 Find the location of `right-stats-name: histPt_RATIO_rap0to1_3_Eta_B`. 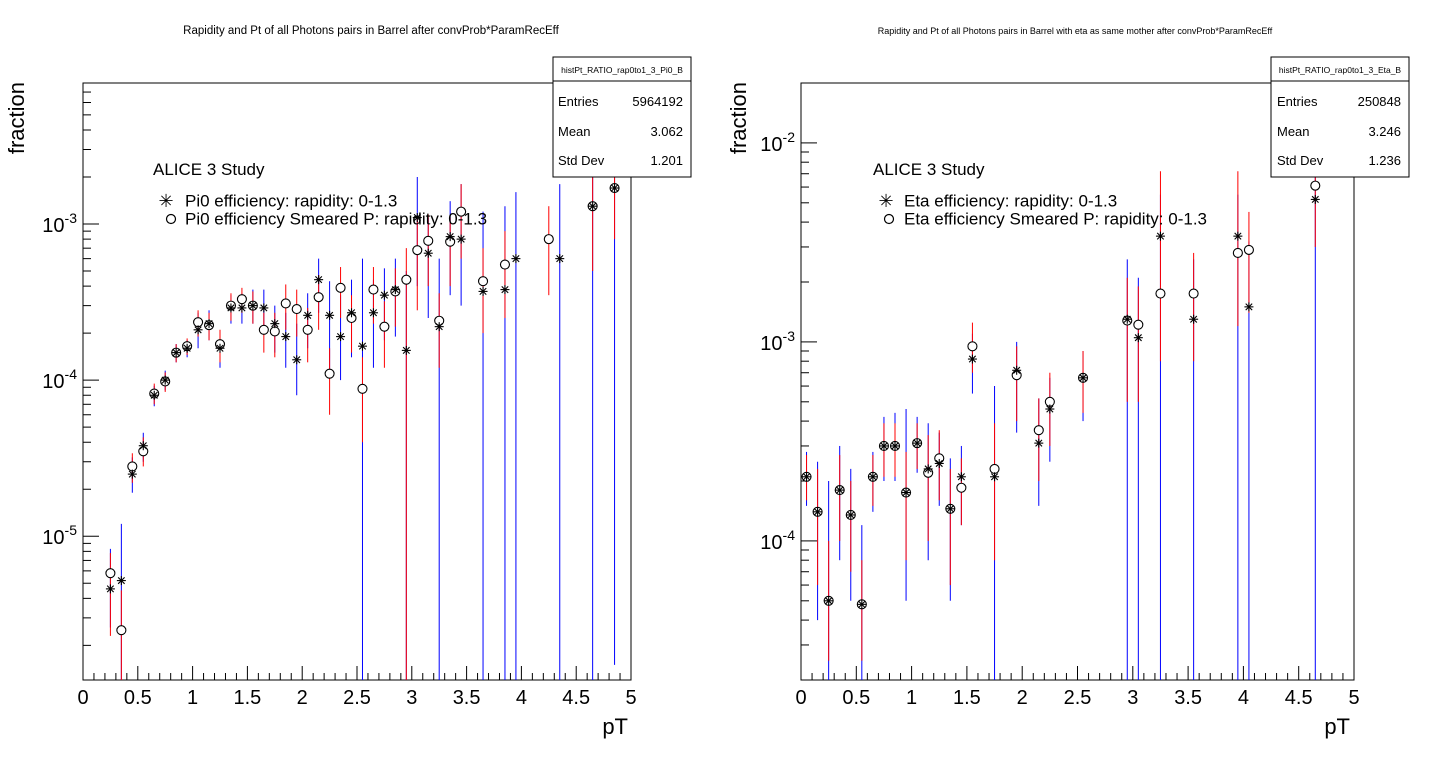

right-stats-name: histPt_RATIO_rap0to1_3_Eta_B is located at coordinates (1340, 70).